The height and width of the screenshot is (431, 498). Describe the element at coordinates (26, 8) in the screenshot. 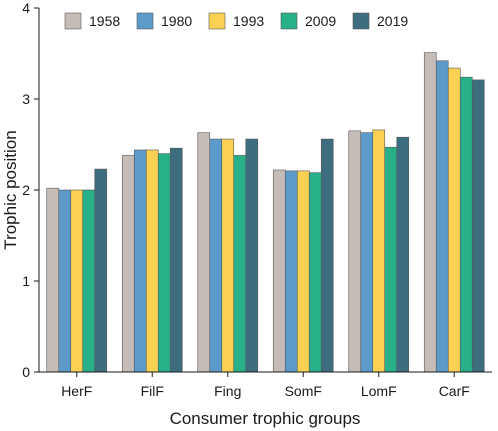

I see `y-tick-label: 4` at that location.